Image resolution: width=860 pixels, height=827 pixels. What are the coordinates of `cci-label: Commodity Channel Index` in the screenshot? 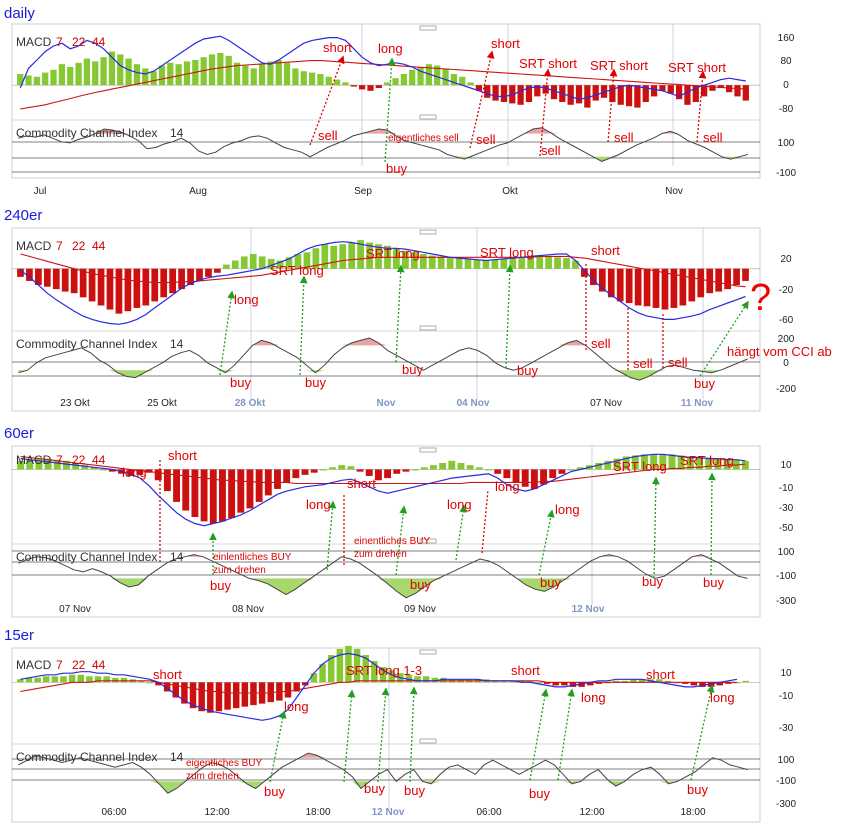 It's located at (86, 757).